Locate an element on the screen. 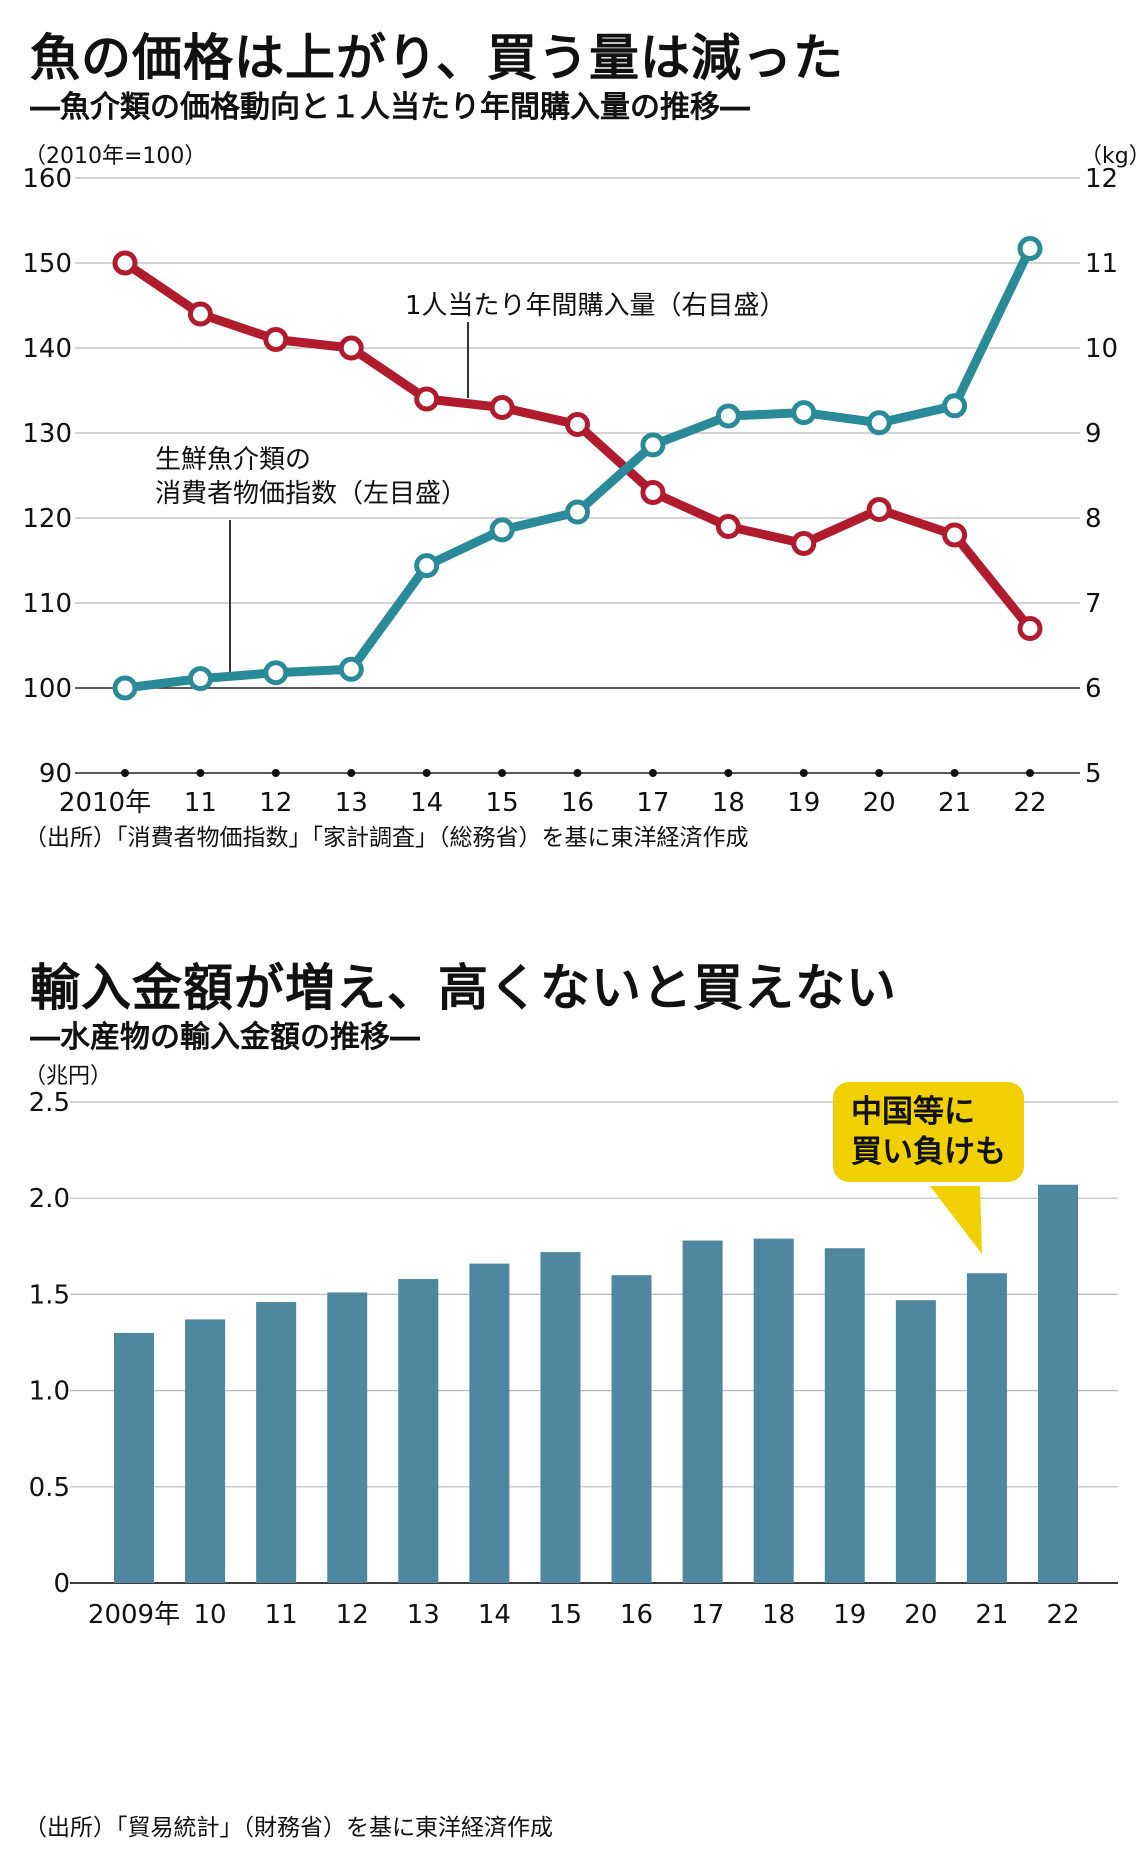 The height and width of the screenshot is (1864, 1140). left-axis-tick-label: 160 is located at coordinates (47, 179).